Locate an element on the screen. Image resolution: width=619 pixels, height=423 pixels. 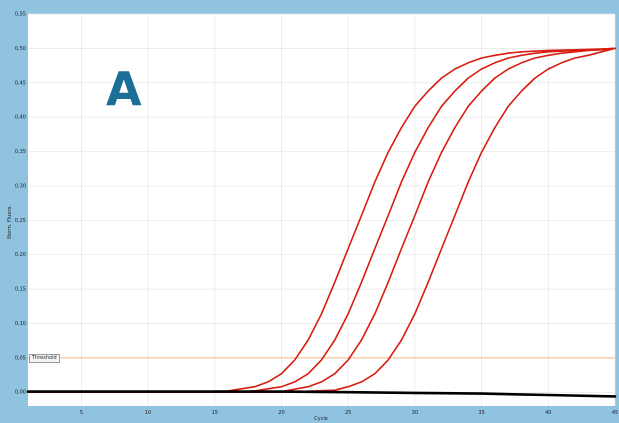
x-tick-label: 15 is located at coordinates (215, 413).